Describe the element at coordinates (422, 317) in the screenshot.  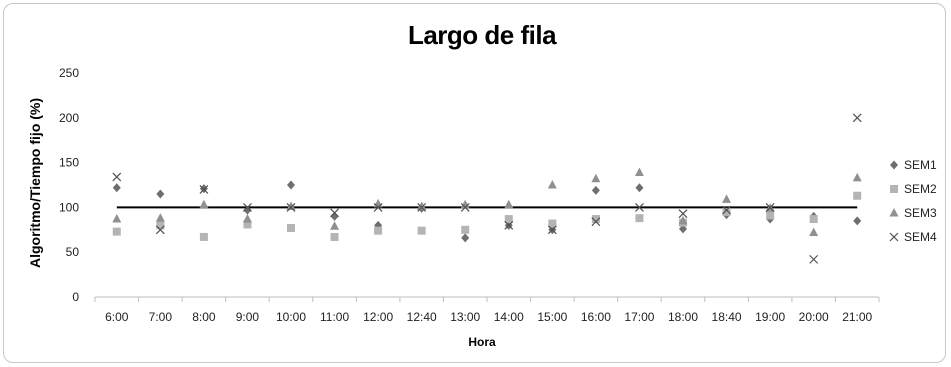
I see `x-tick-label: 12:40` at that location.